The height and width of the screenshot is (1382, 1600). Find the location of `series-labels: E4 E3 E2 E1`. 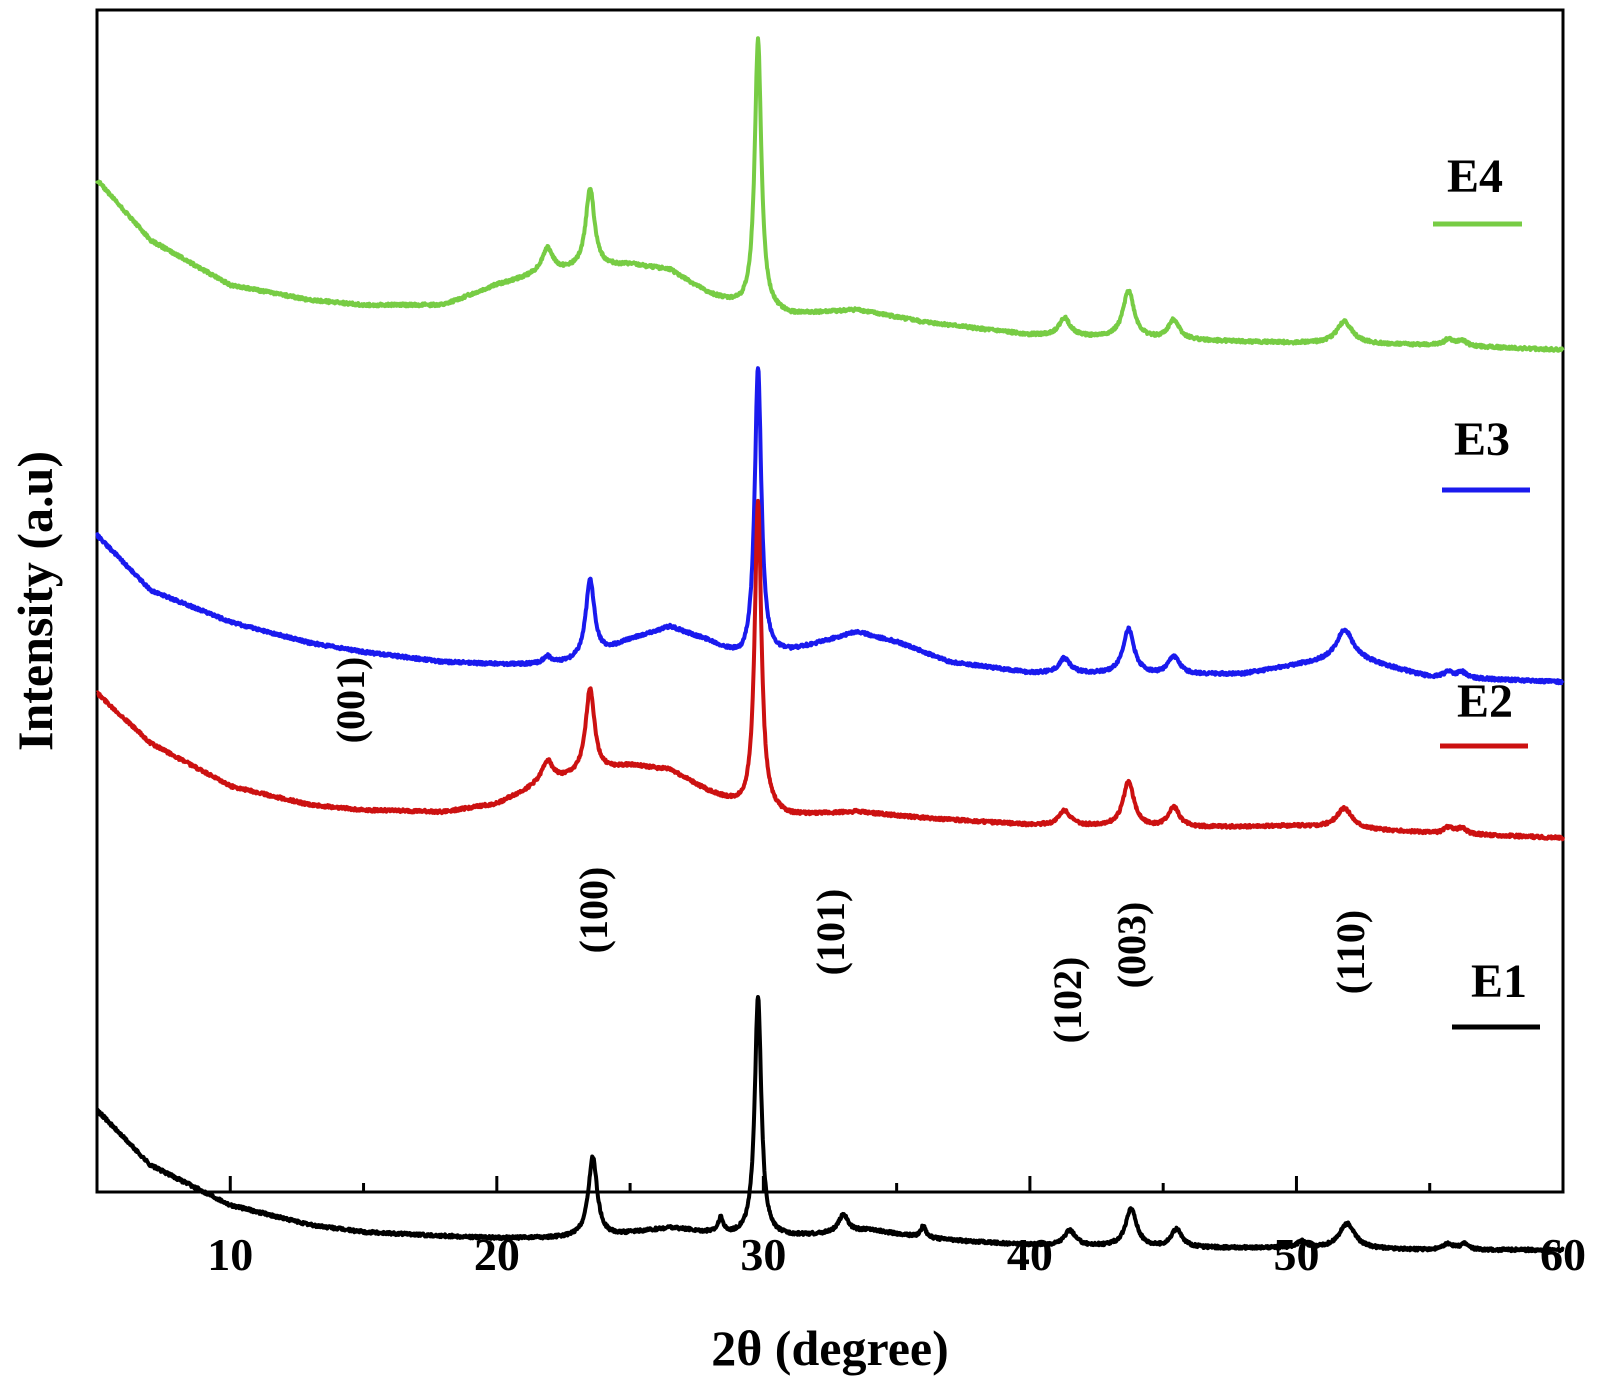

series-labels: E4 E3 E2 E1 is located at coordinates (1486, 590).